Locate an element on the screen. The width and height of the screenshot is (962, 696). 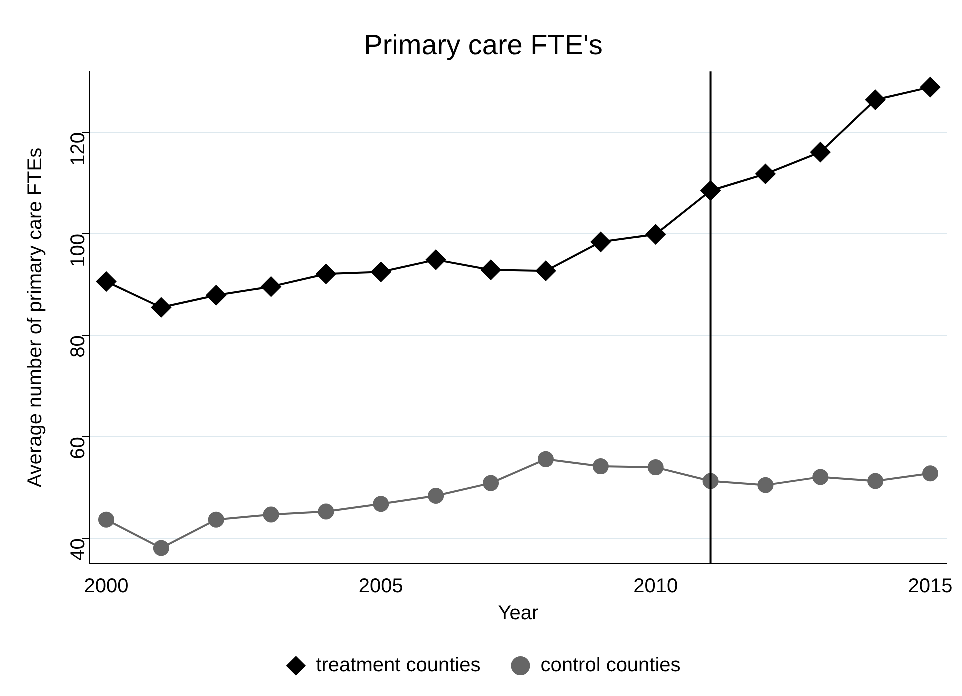
x-axis-title: Year is located at coordinates (519, 613).